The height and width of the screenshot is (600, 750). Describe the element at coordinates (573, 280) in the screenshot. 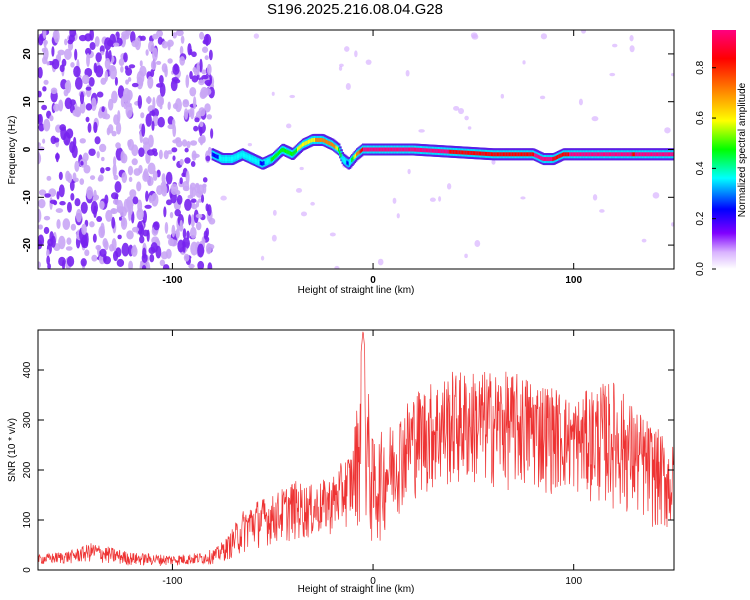

I see `x-tick-label: 100` at that location.